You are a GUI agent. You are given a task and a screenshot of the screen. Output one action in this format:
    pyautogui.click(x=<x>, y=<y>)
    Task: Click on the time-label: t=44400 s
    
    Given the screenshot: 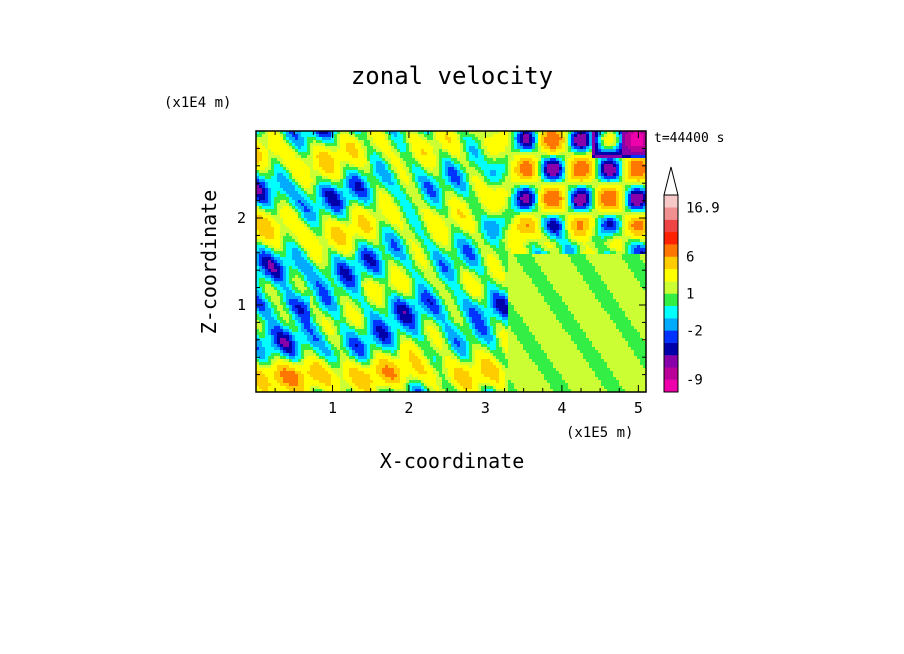 What is the action you would take?
    pyautogui.click(x=689, y=138)
    